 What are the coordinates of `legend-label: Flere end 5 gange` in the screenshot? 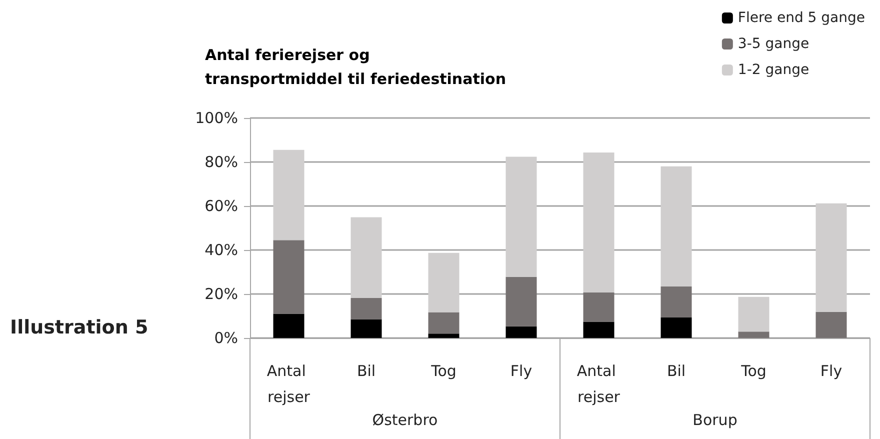 It's located at (802, 18).